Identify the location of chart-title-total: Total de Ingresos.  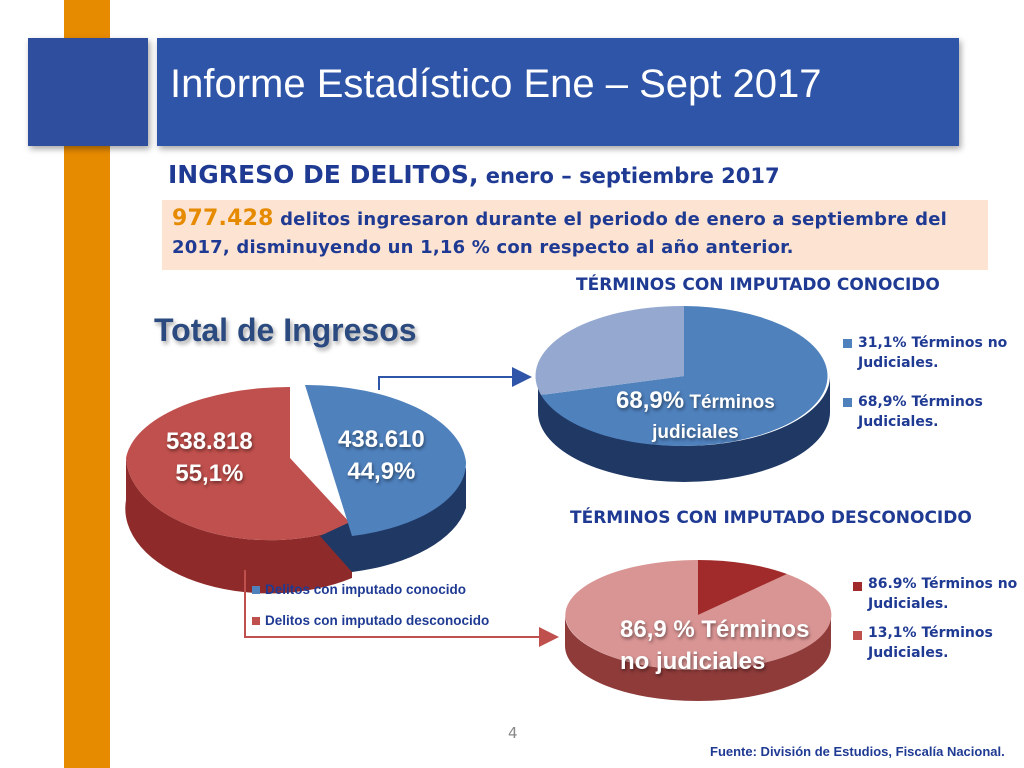
(285, 330).